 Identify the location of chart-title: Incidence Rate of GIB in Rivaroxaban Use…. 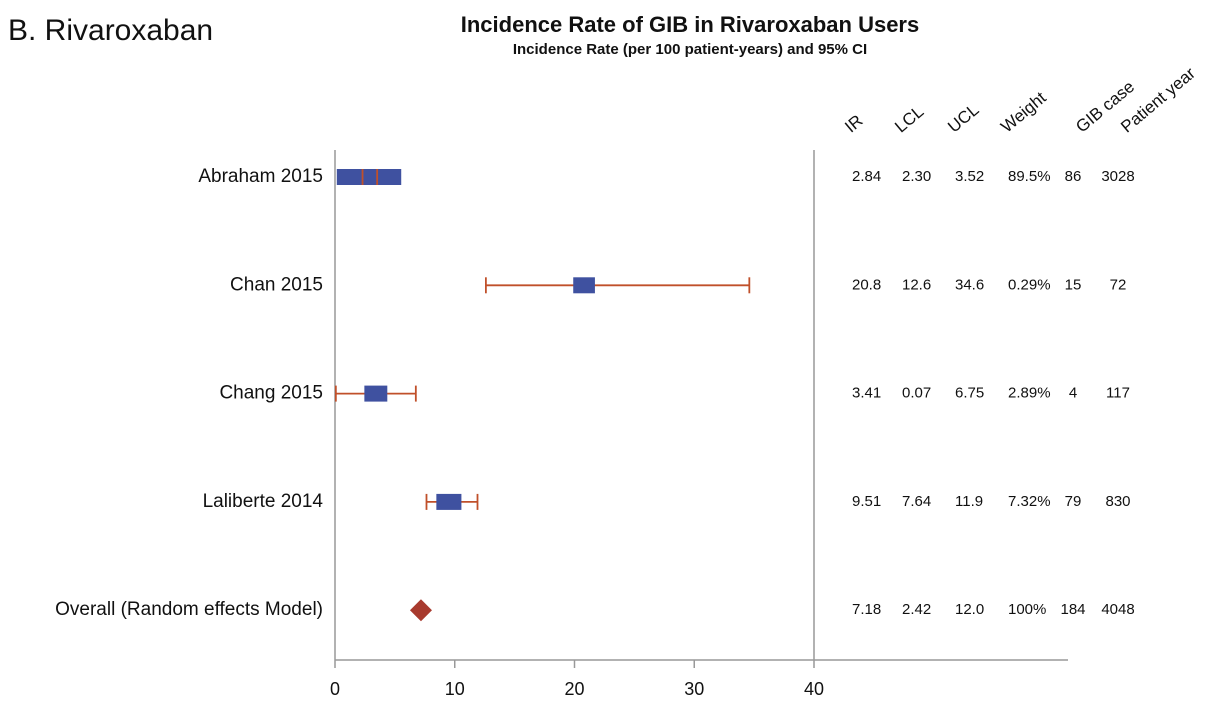
(690, 24).